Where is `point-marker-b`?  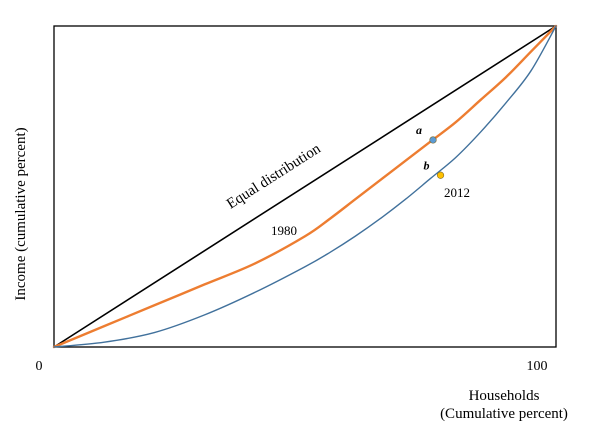
point-marker-b is located at coordinates (440, 175).